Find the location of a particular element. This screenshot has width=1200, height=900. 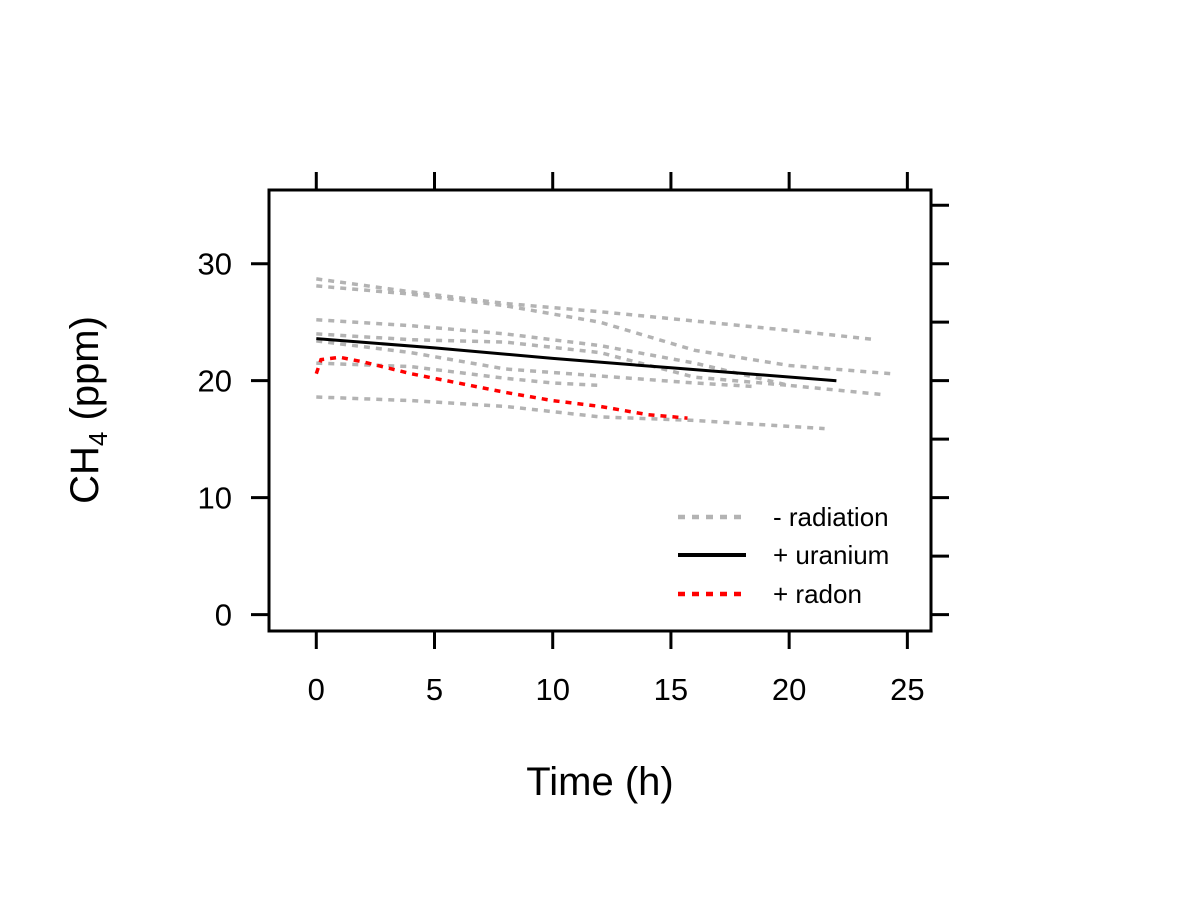

y-axis-title: CH4 (ppm) is located at coordinates (88, 410).